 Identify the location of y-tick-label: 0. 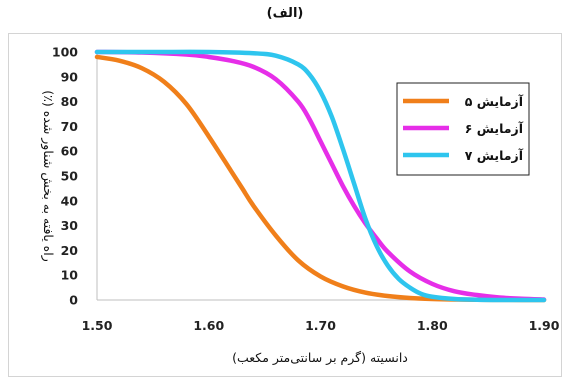
(73, 300).